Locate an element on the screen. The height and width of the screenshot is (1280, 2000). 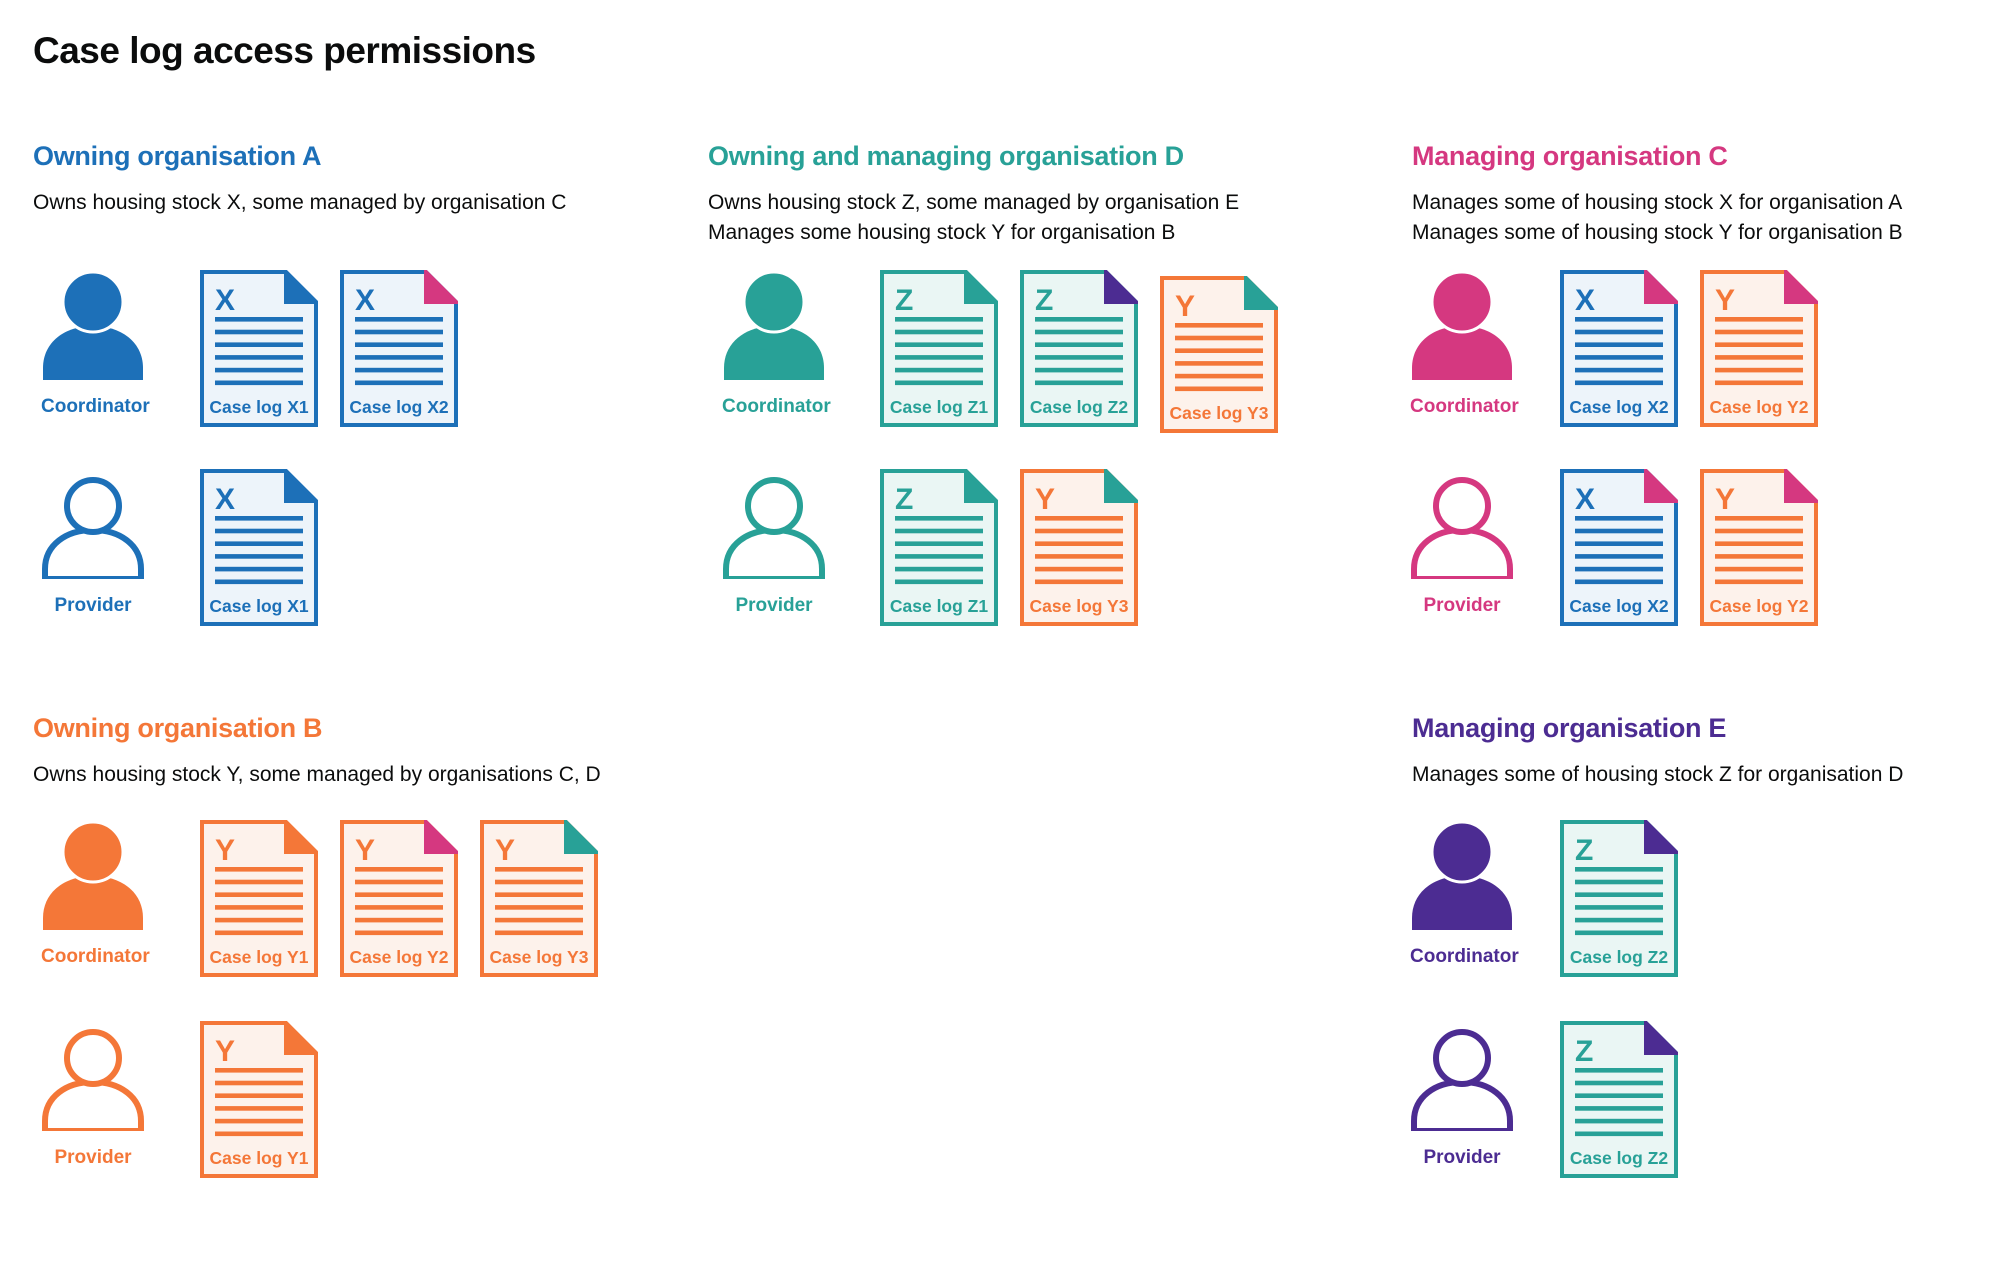
provider-row: Provider X Case log X2 Y Case log Y2 is located at coordinates (1705, 554).